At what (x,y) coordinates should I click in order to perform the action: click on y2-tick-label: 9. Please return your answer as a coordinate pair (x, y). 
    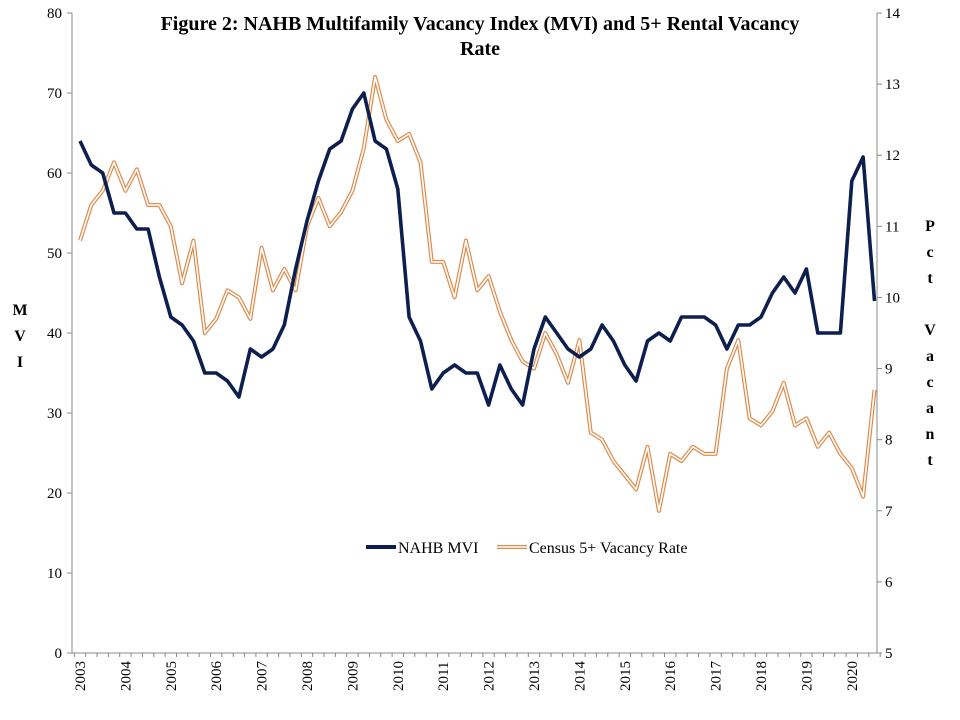
    Looking at the image, I should click on (889, 370).